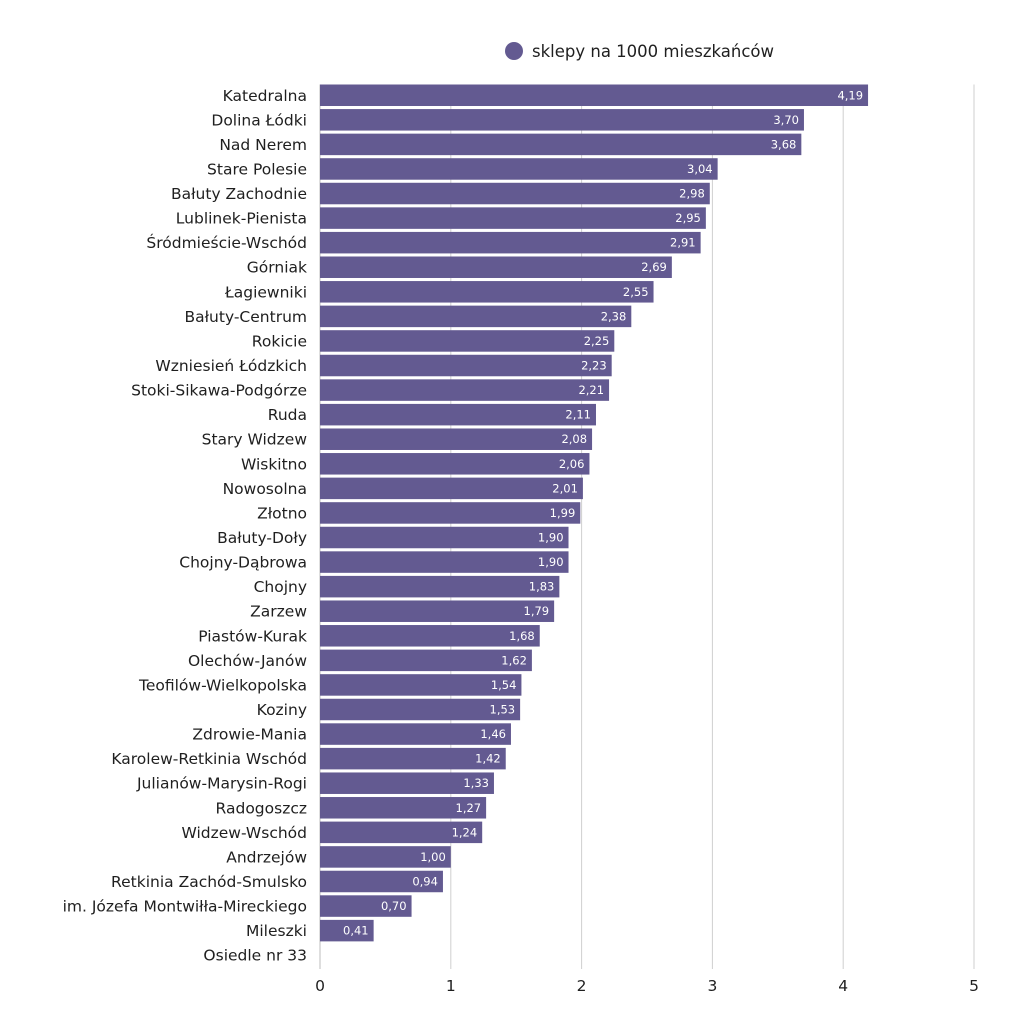 Image resolution: width=1011 pixels, height=1024 pixels. I want to click on bar-value-label: 2,21, so click(591, 390).